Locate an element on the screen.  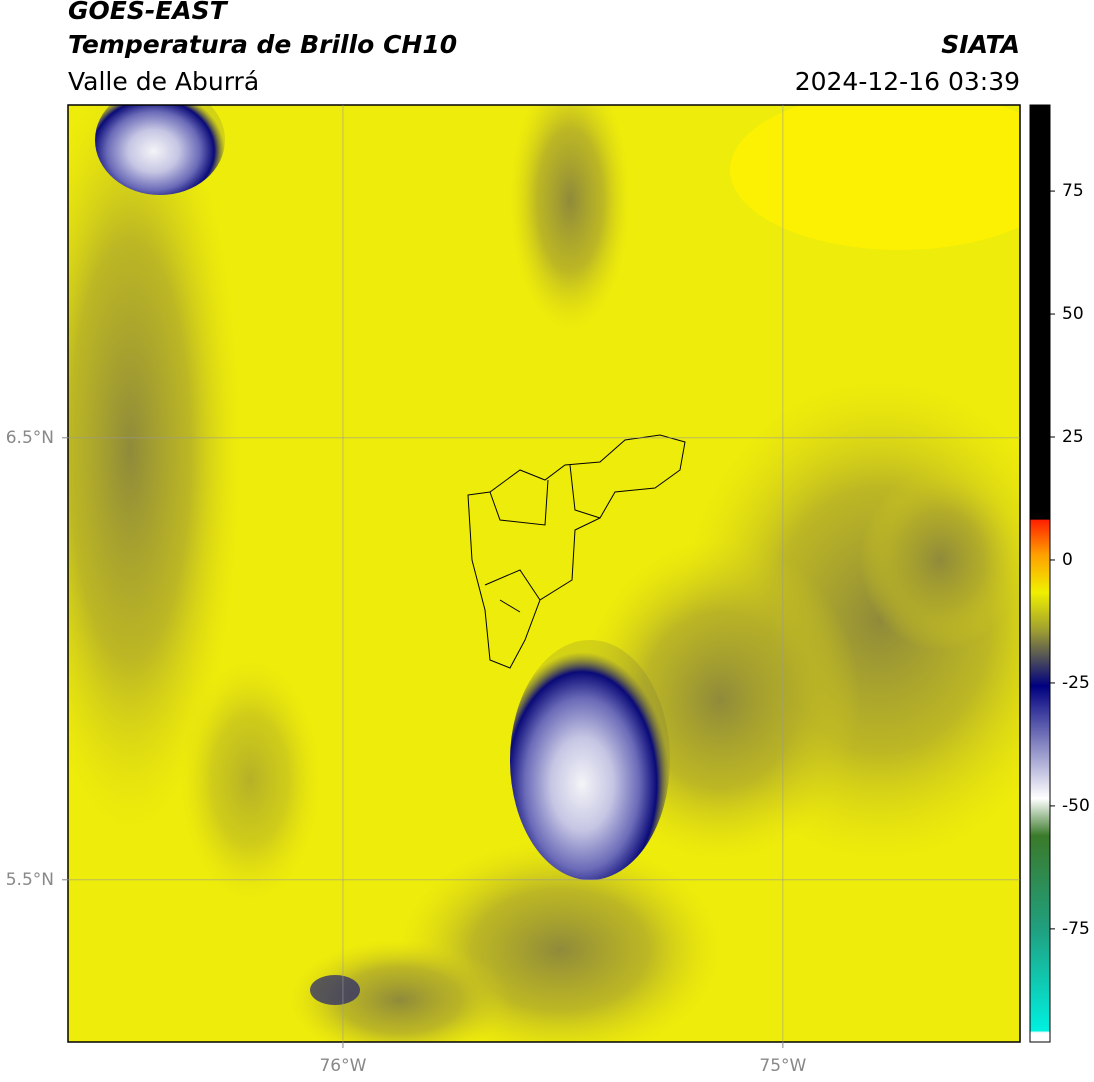
colorbar-tick-label: 50 is located at coordinates (1073, 314).